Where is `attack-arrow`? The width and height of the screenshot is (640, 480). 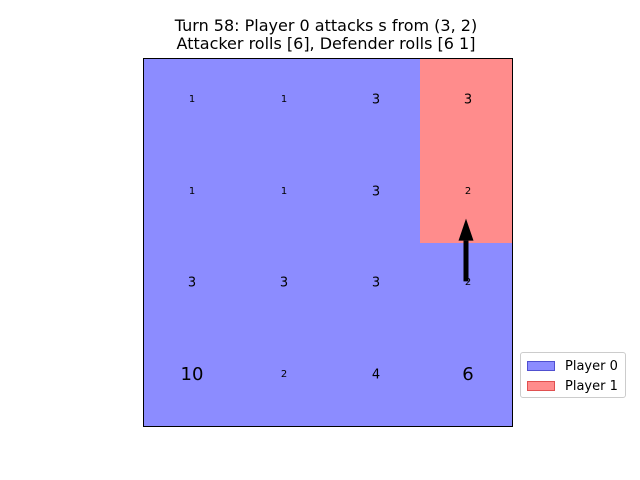
attack-arrow is located at coordinates (466, 250).